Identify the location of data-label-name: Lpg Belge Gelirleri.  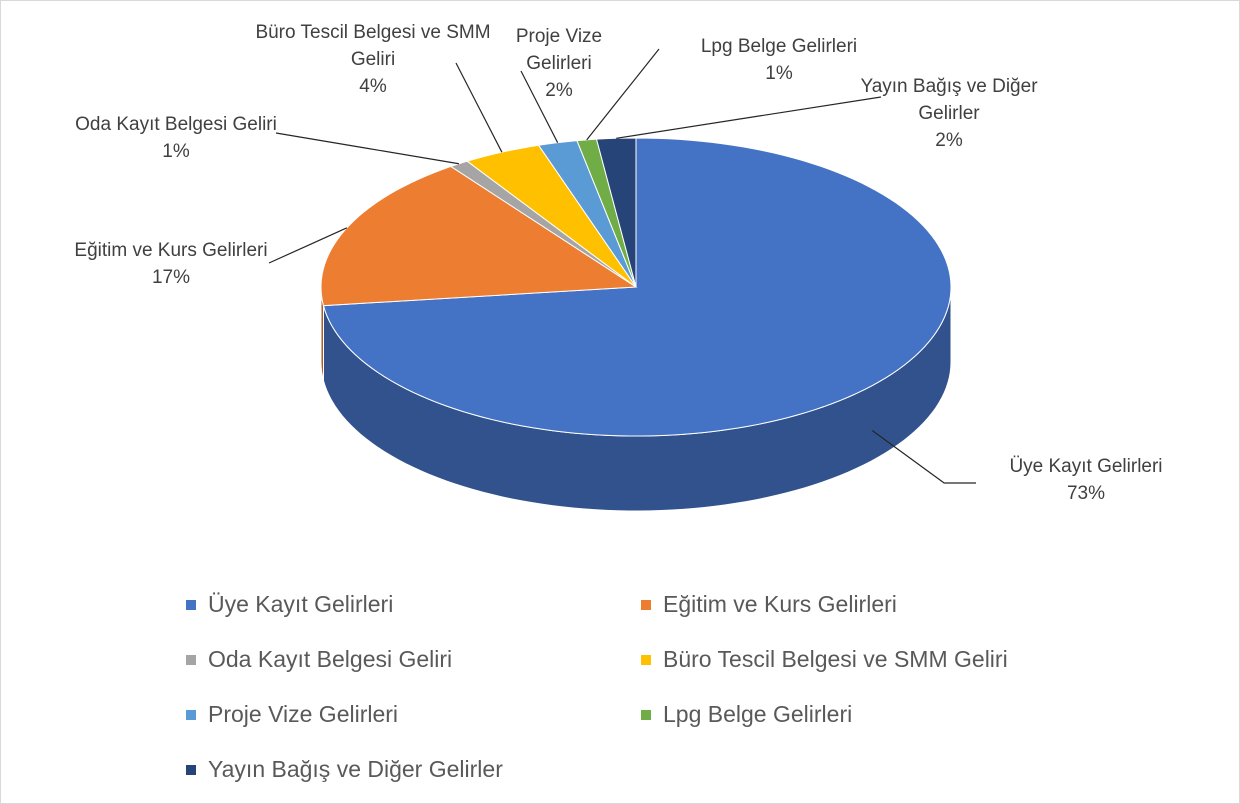
(779, 46).